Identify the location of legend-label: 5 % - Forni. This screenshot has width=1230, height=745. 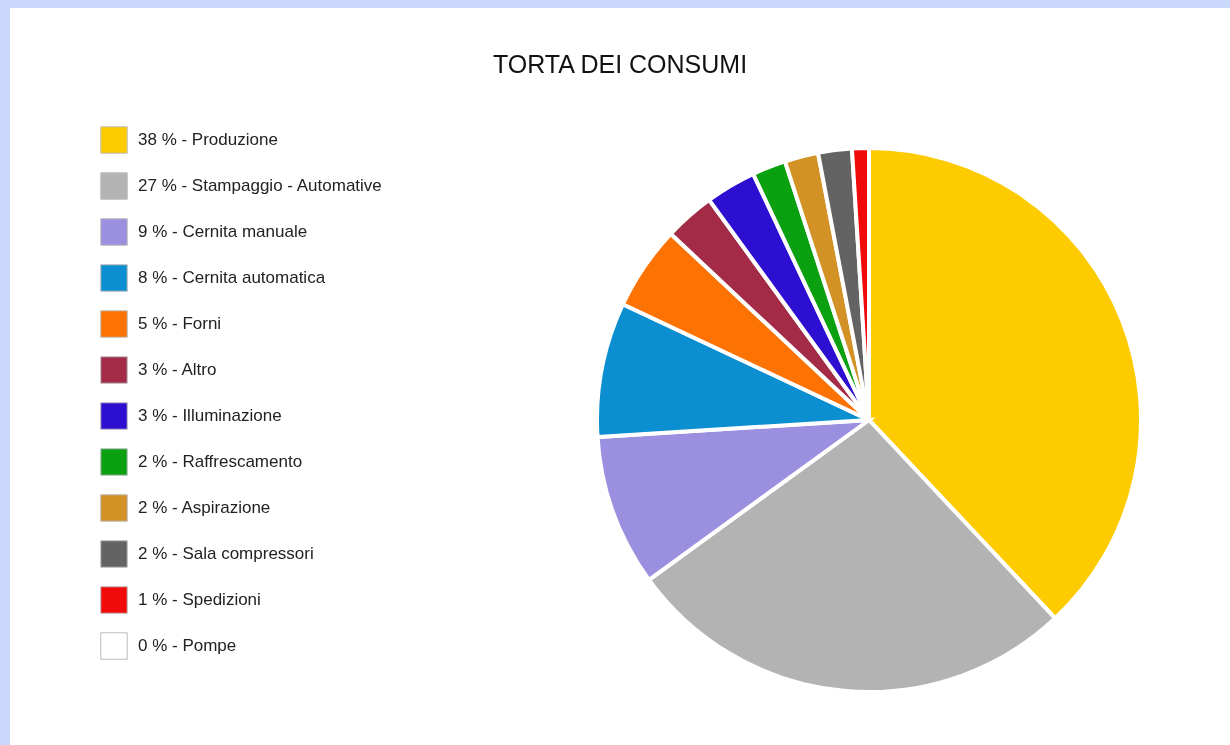
(180, 323).